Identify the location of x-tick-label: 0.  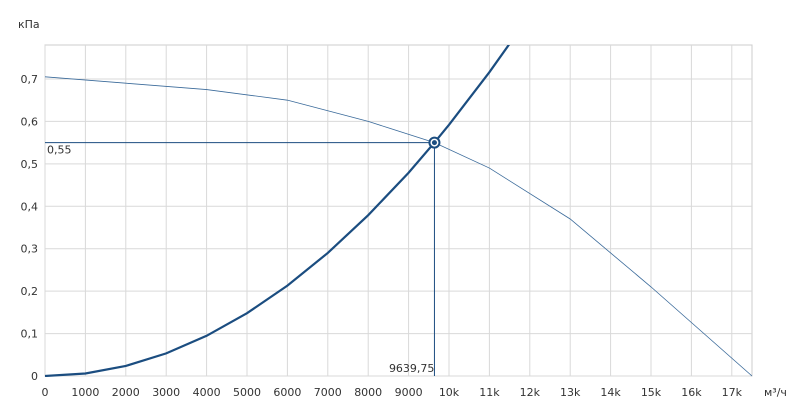
(45, 392).